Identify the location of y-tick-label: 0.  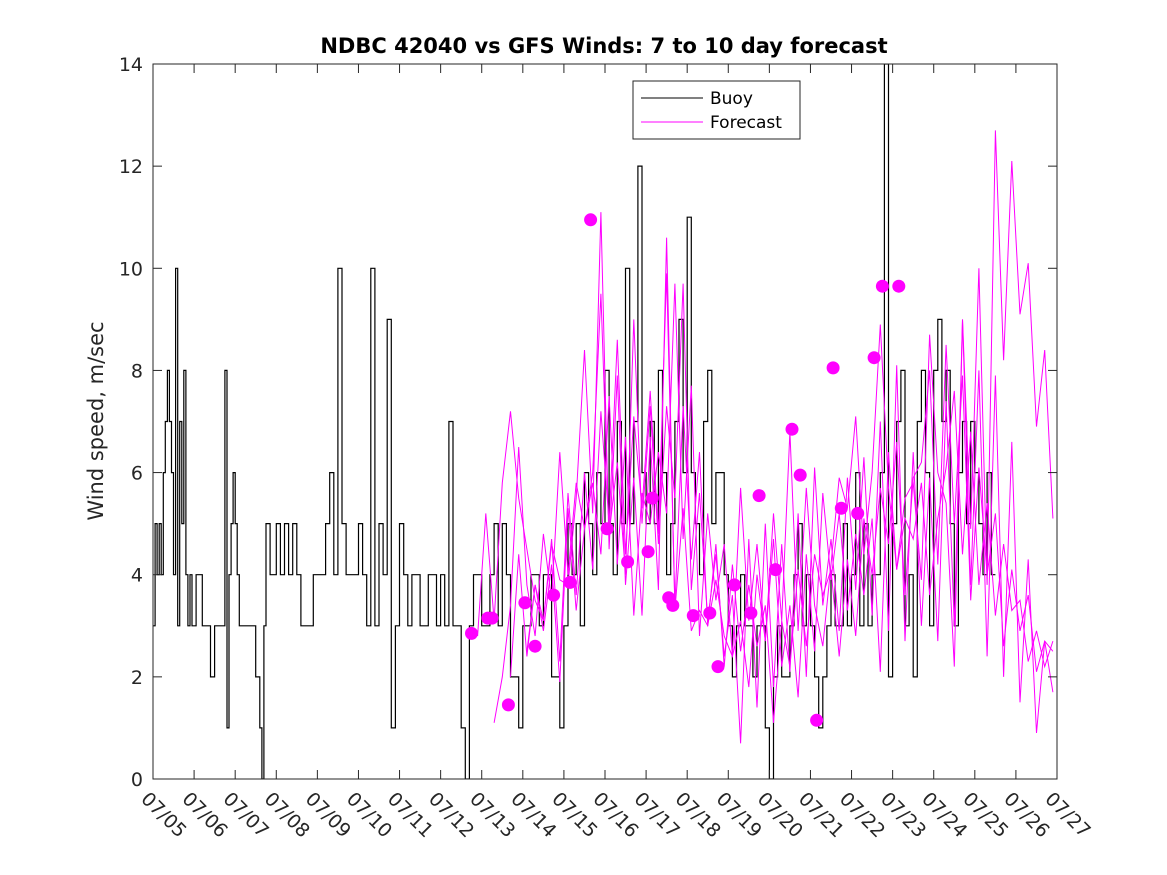
(137, 780).